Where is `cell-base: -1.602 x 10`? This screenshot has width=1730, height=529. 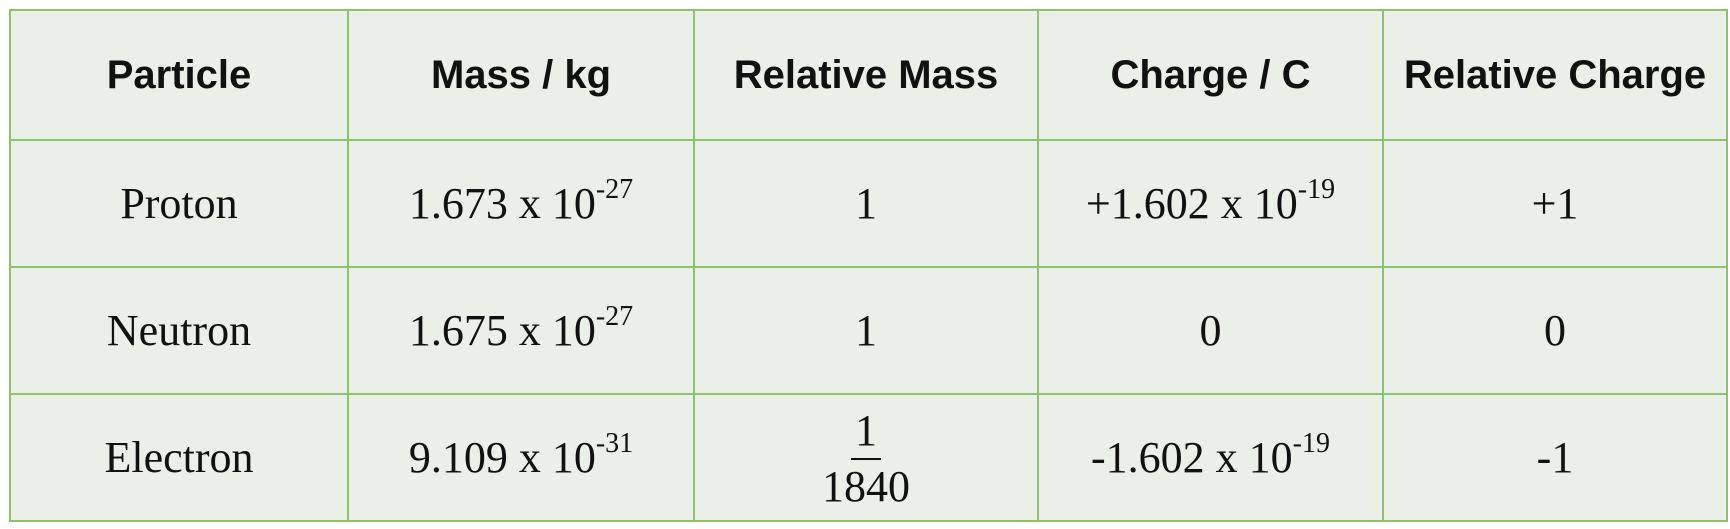 cell-base: -1.602 x 10 is located at coordinates (1192, 457).